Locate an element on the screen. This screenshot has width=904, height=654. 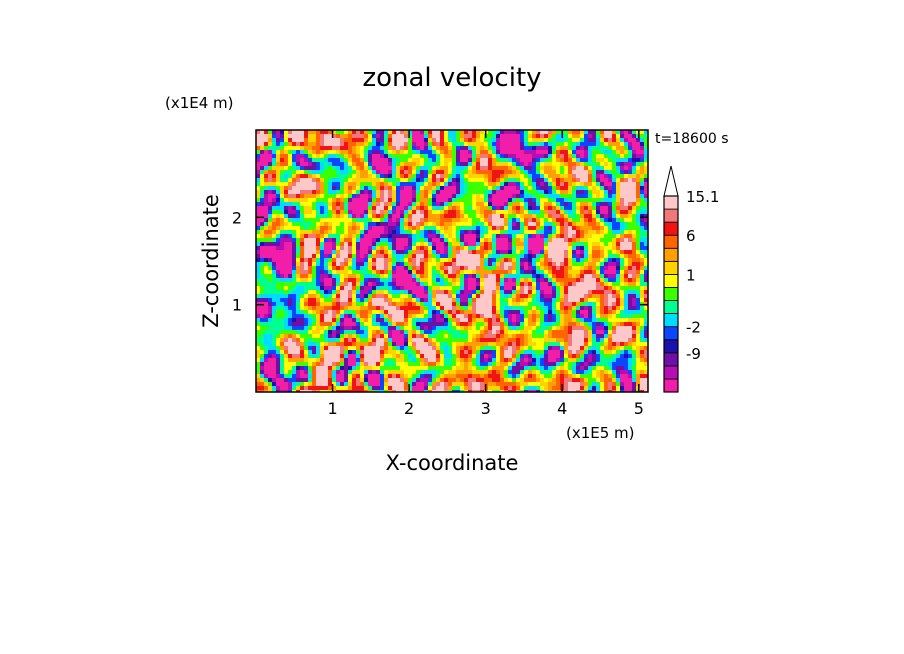
colorbar-label-14: 15.1 is located at coordinates (702, 197).